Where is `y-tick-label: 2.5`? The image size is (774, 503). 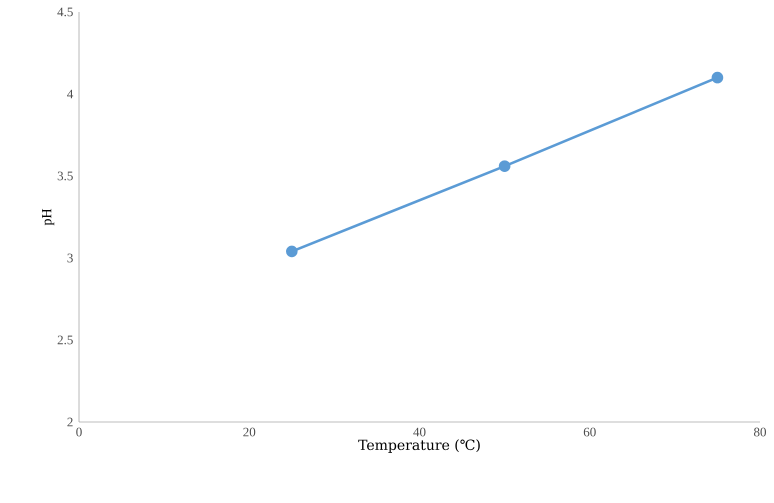
y-tick-label: 2.5 is located at coordinates (65, 340).